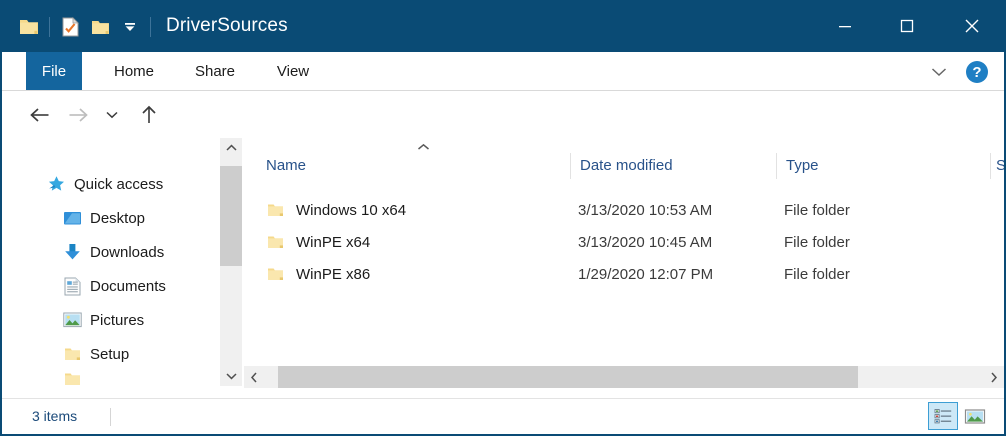  What do you see at coordinates (503, 416) in the screenshot?
I see `status-bar: 3 items` at bounding box center [503, 416].